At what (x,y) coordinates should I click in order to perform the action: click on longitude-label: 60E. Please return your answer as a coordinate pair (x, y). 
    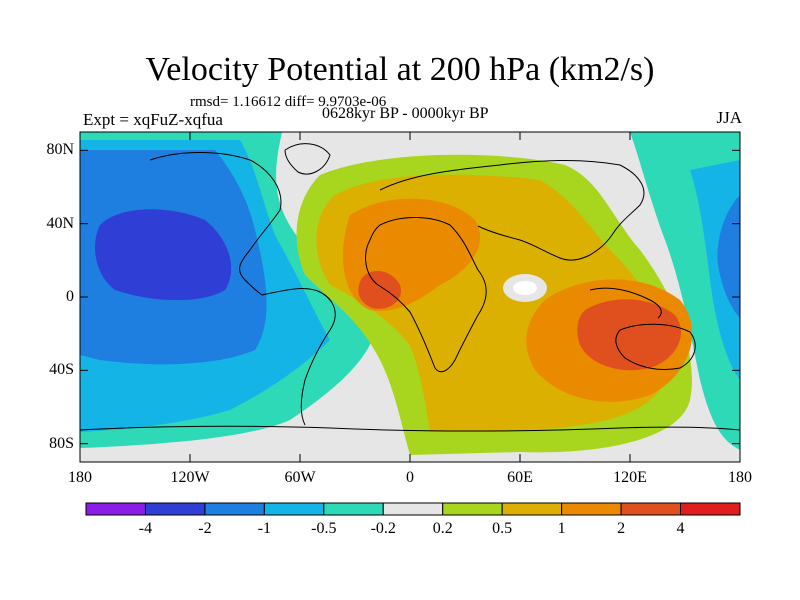
    Looking at the image, I should click on (520, 477).